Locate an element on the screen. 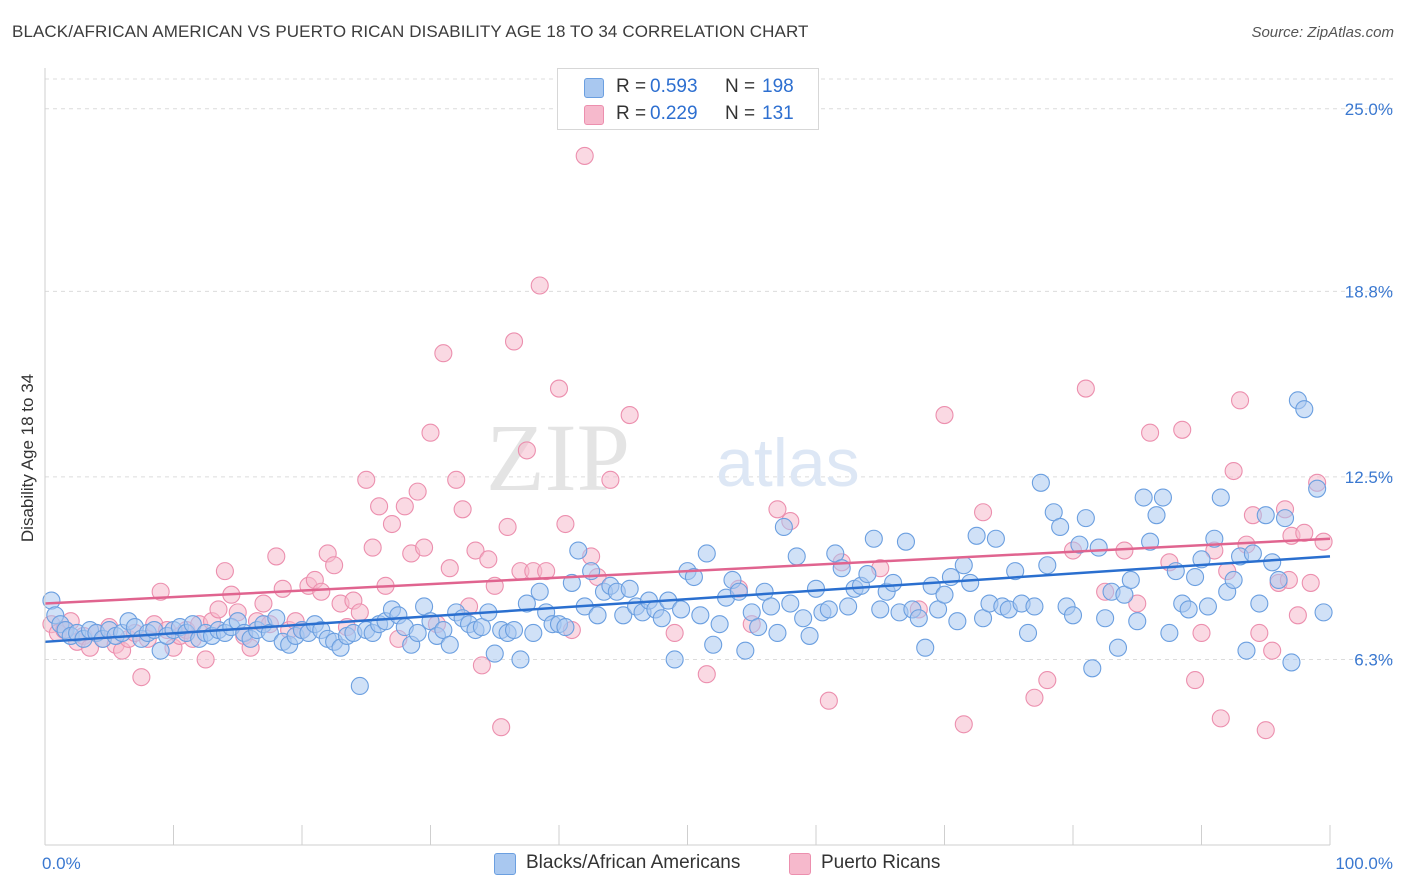  watermark: ZIP atlas is located at coordinates (673, 457).